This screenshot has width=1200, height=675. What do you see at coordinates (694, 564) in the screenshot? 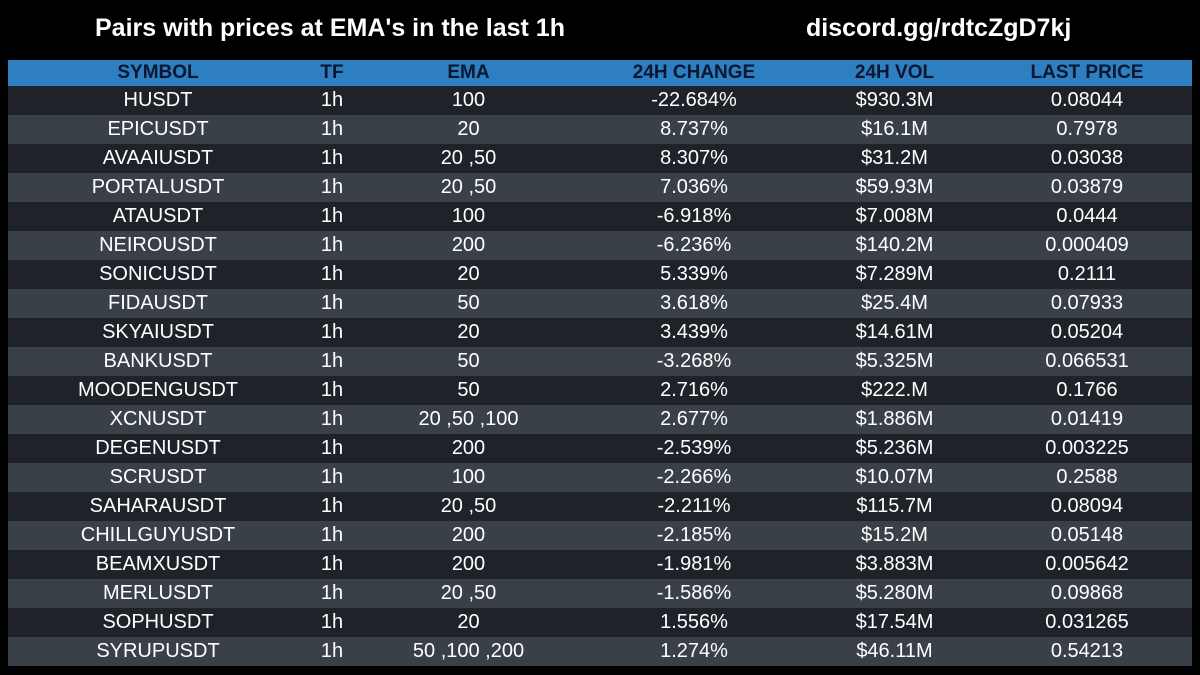
I see `cell-24h-change: -1.981%` at bounding box center [694, 564].